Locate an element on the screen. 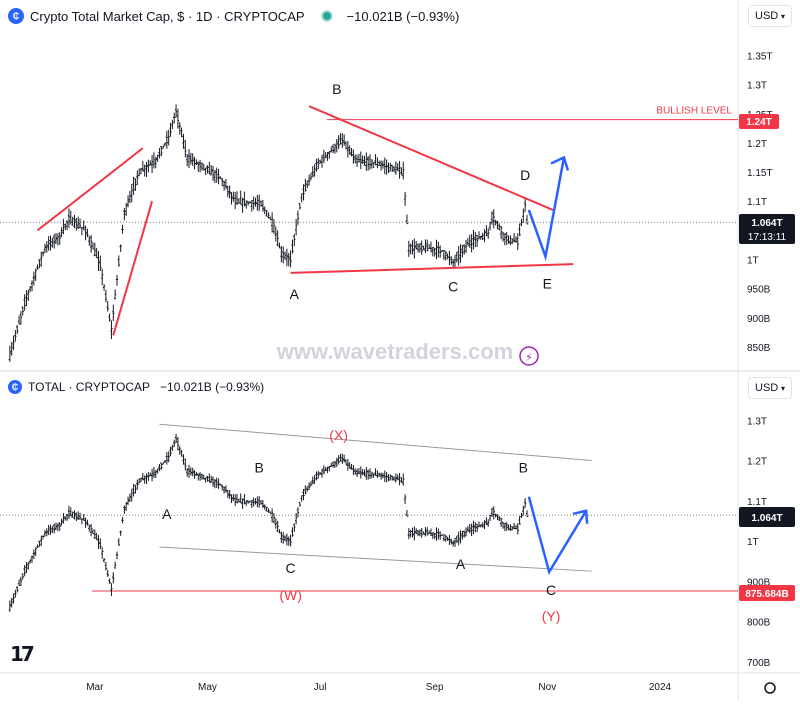 This screenshot has width=800, height=705. price-axis-label: 950B is located at coordinates (759, 290).